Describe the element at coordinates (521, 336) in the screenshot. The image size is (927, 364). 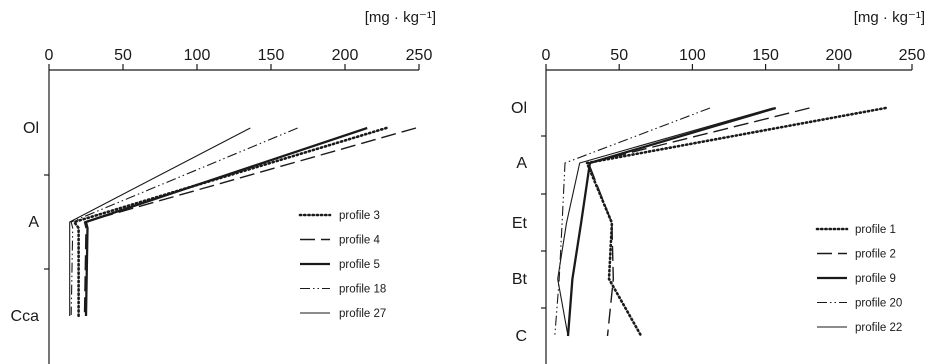
I see `horizon-label: C` at that location.